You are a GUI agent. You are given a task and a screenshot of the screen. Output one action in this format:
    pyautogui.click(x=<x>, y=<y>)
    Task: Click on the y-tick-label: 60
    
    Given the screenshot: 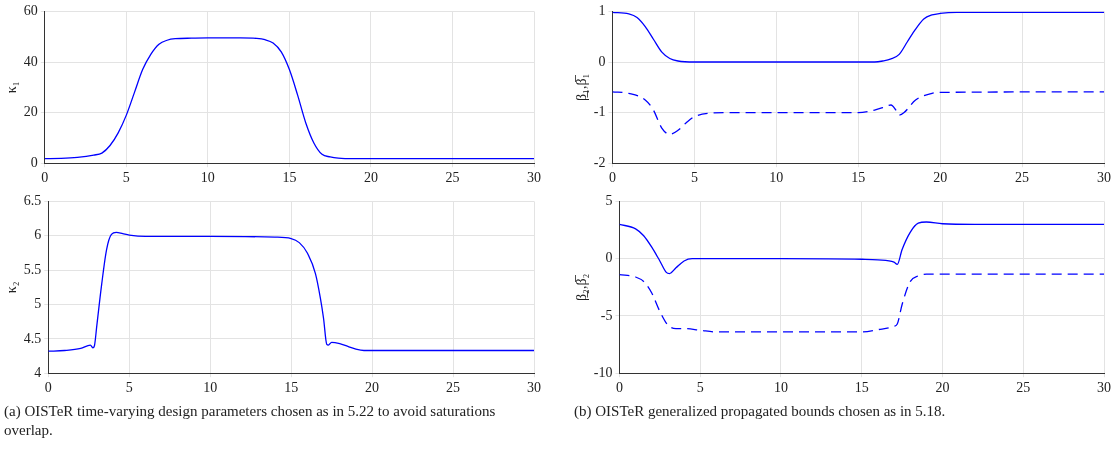 What is the action you would take?
    pyautogui.click(x=30, y=11)
    